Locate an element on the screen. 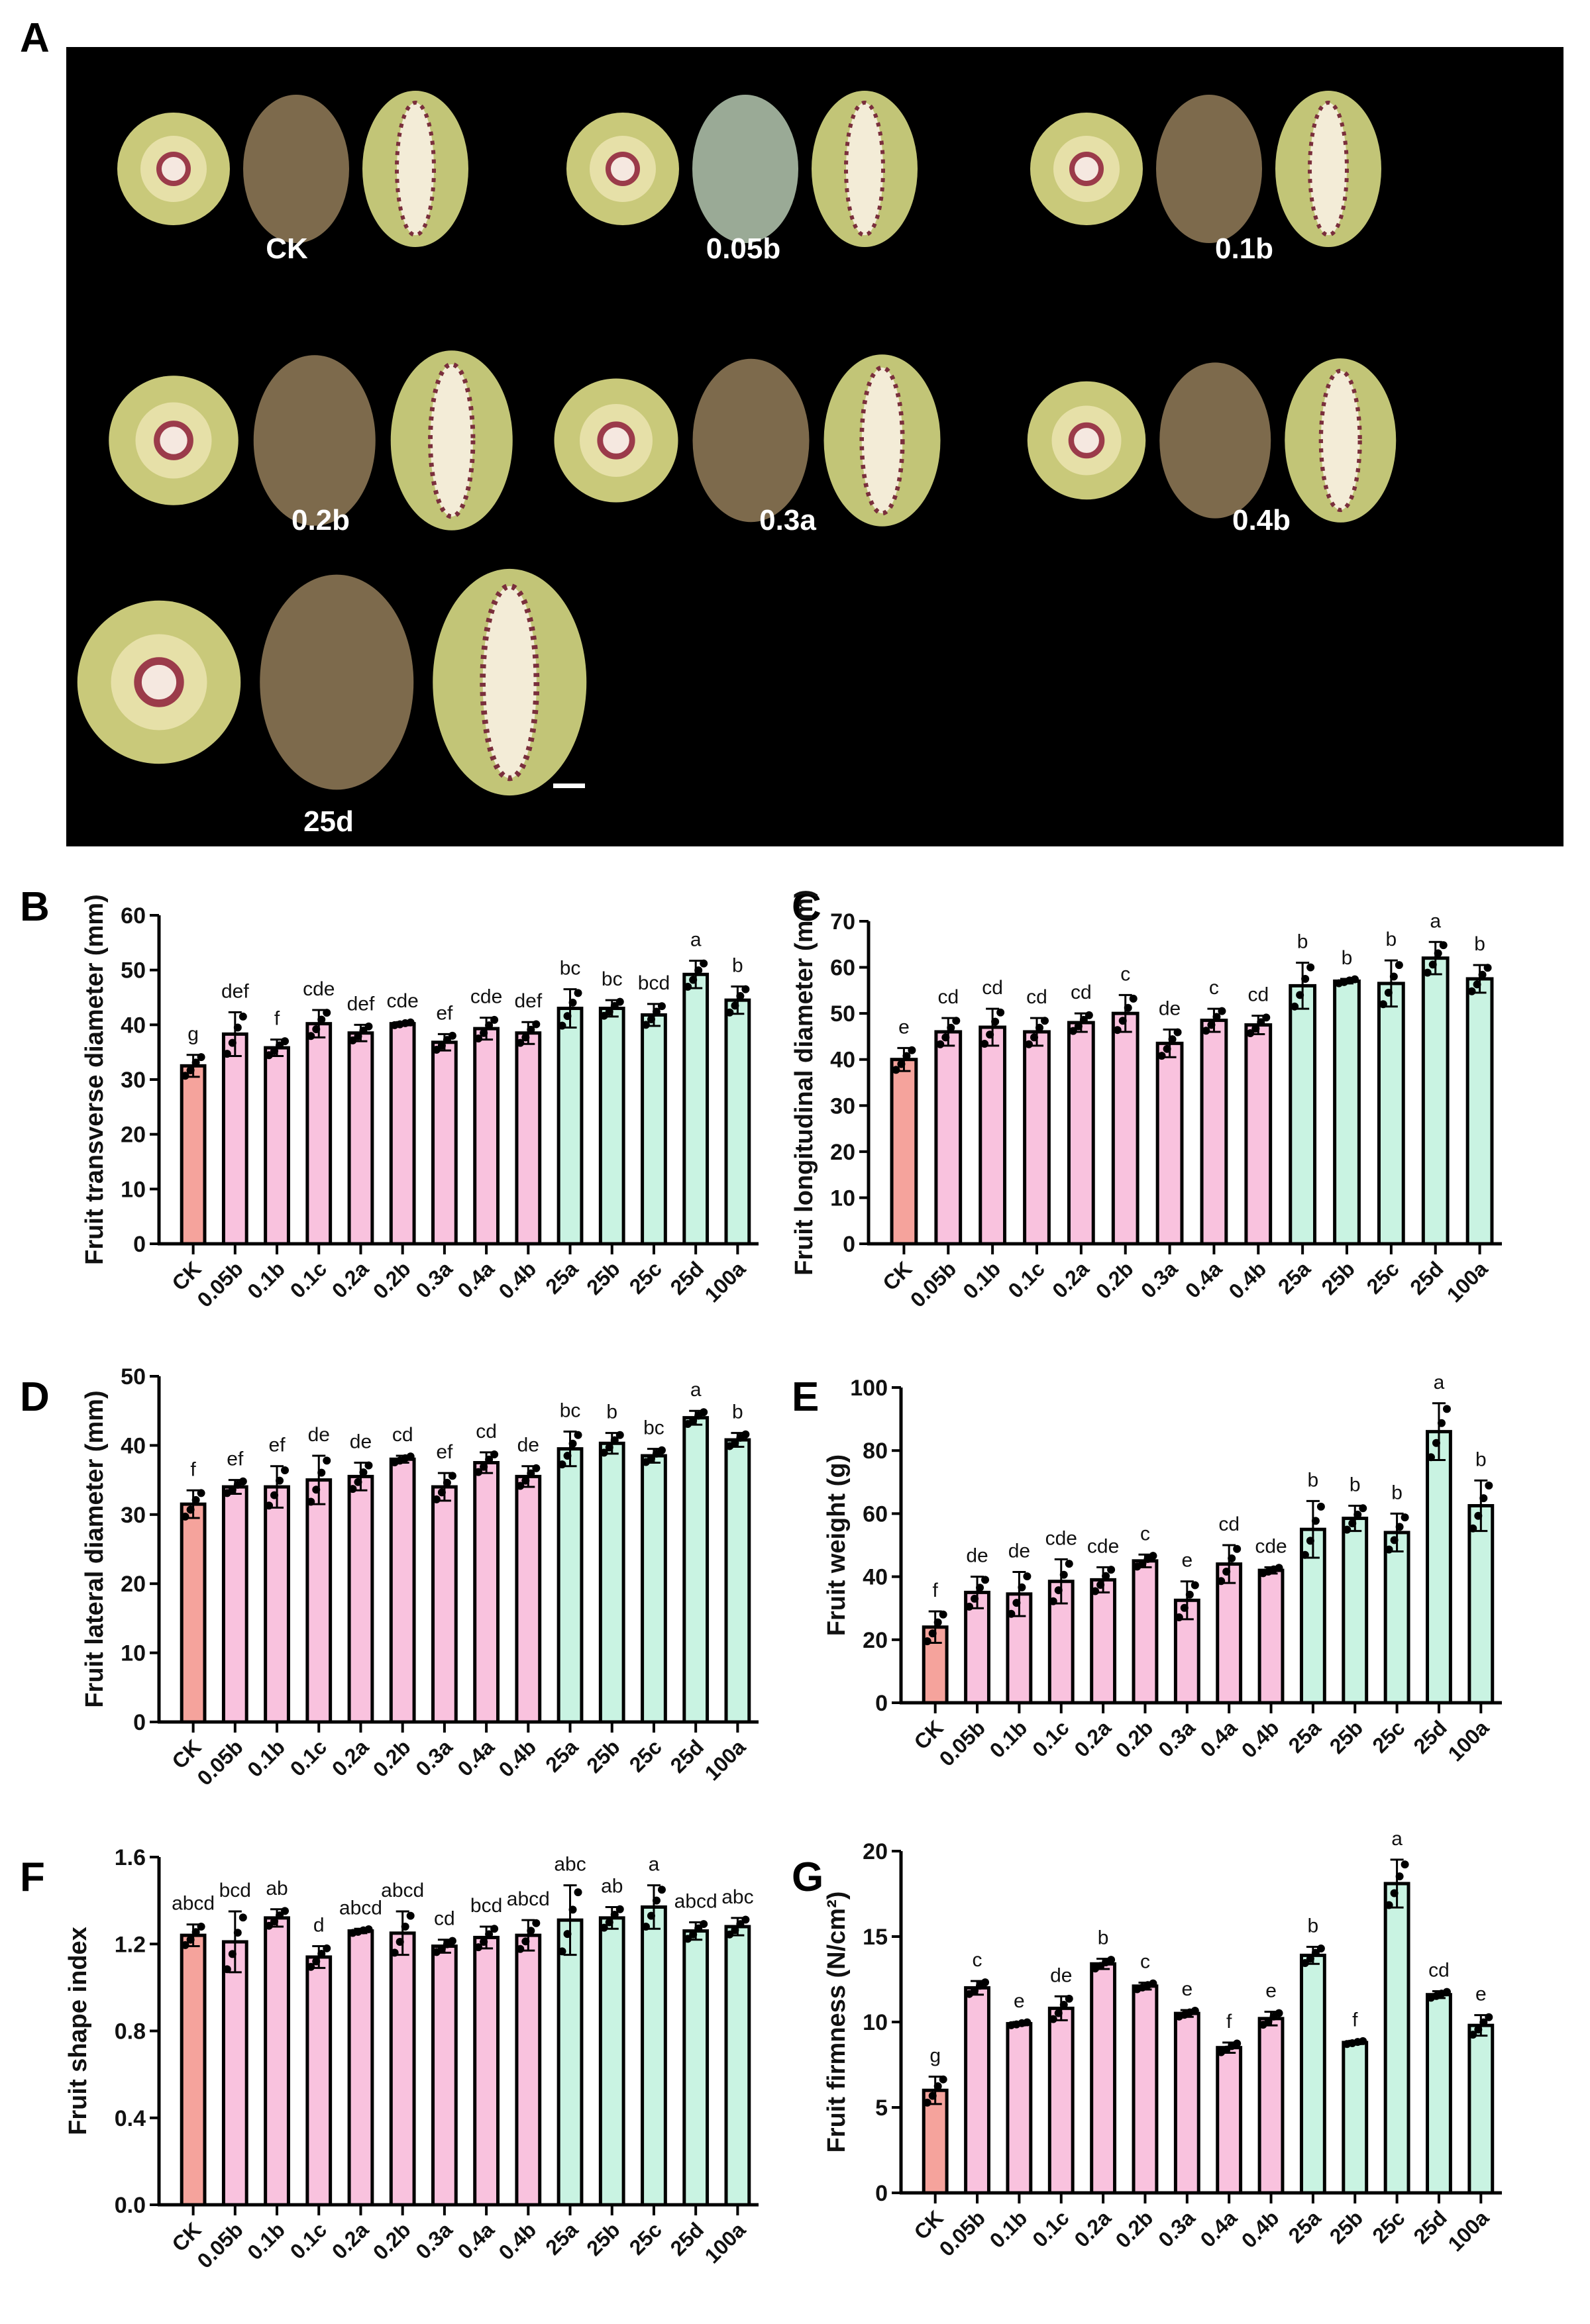 The width and height of the screenshot is (1590, 2324). significance-letter: g is located at coordinates (935, 2056).